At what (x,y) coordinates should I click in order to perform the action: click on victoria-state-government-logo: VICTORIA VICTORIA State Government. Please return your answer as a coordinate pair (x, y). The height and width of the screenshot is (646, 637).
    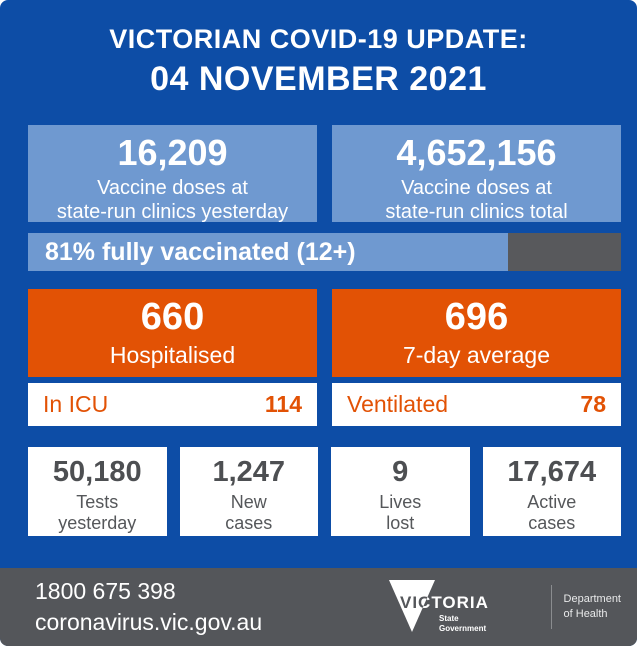
    Looking at the image, I should click on (438, 606).